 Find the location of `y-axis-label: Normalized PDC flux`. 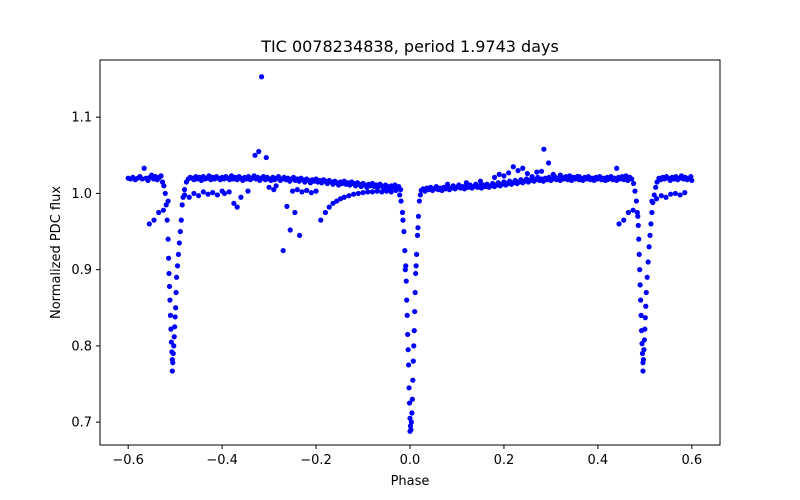

y-axis-label: Normalized PDC flux is located at coordinates (56, 252).